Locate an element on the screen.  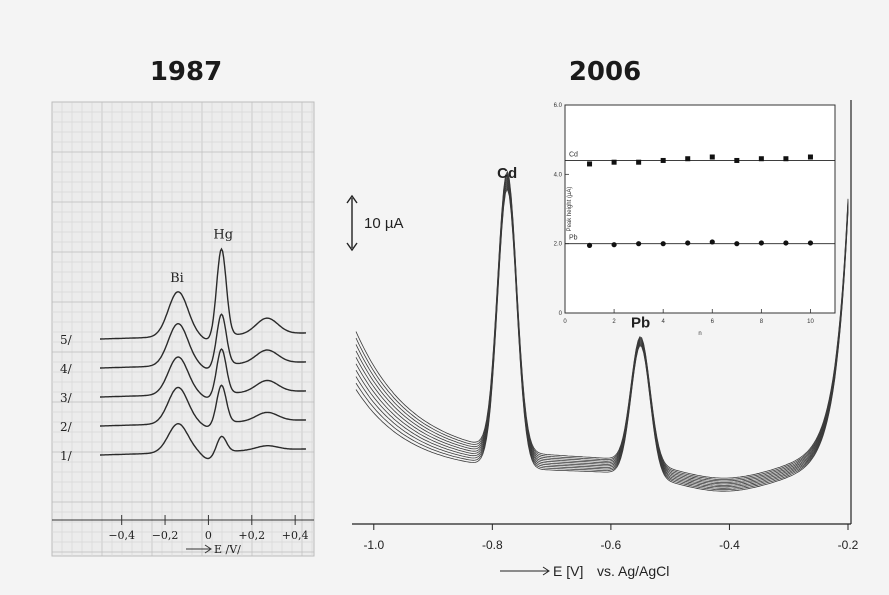
peak-label-cd: Cd is located at coordinates (507, 173).